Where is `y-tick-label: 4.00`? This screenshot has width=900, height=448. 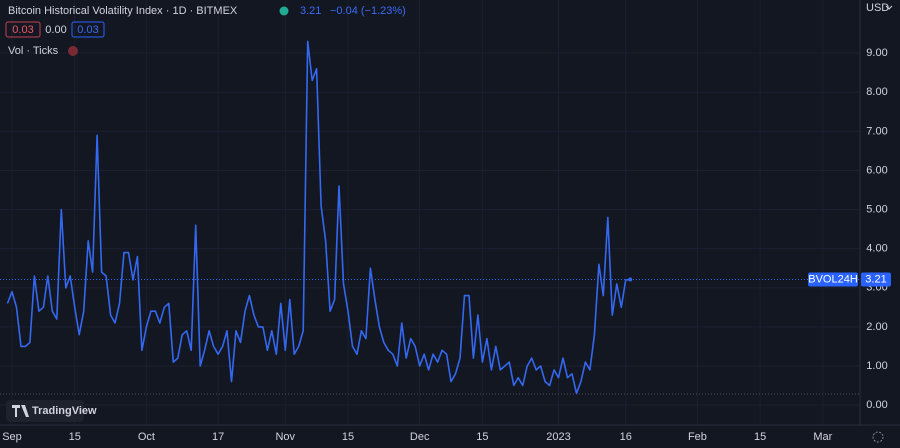 y-tick-label: 4.00 is located at coordinates (876, 249).